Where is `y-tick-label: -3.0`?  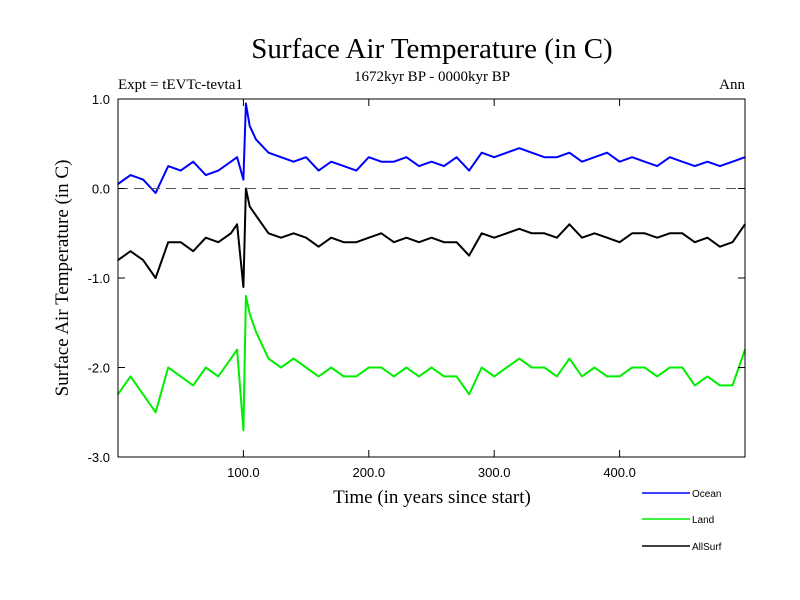 y-tick-label: -3.0 is located at coordinates (99, 457).